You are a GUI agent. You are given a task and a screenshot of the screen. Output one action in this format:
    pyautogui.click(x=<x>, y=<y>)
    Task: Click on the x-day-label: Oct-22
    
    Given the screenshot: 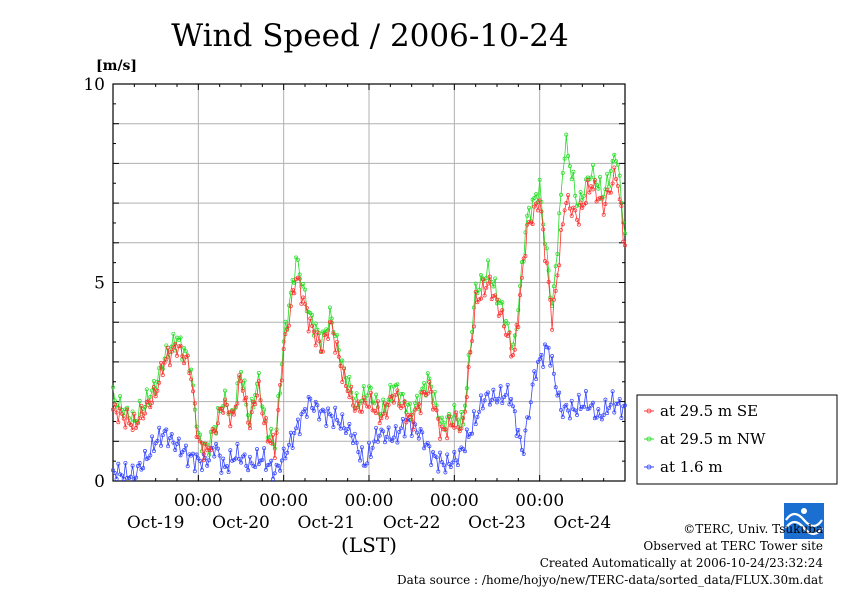 What is the action you would take?
    pyautogui.click(x=412, y=523)
    